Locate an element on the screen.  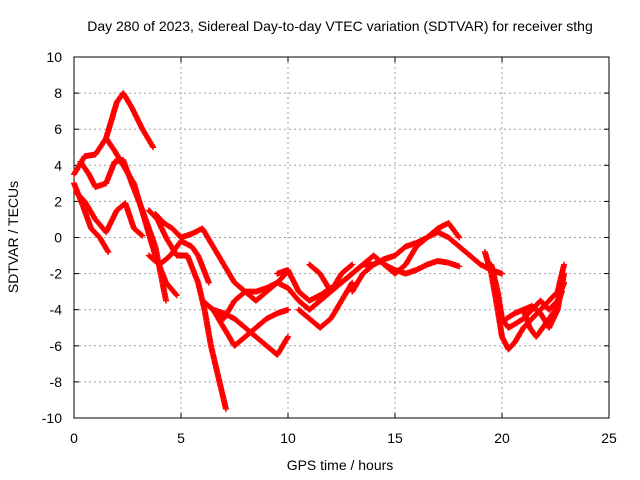
y-axis-label: SDTVAR / TECUs is located at coordinates (13, 237).